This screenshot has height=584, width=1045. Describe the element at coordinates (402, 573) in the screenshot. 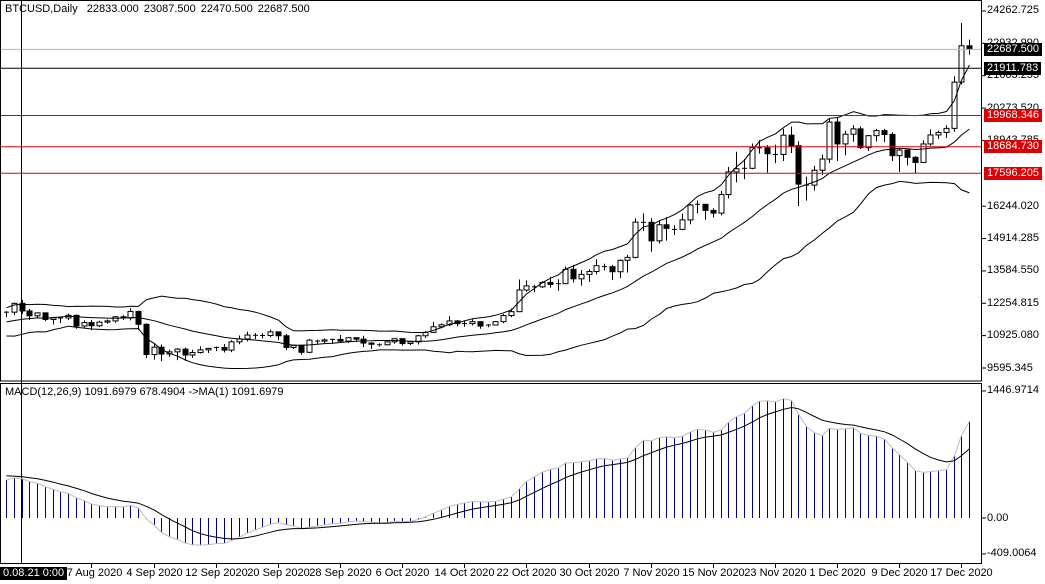

I see `date-tick-label: 6 Oct 2020` at that location.